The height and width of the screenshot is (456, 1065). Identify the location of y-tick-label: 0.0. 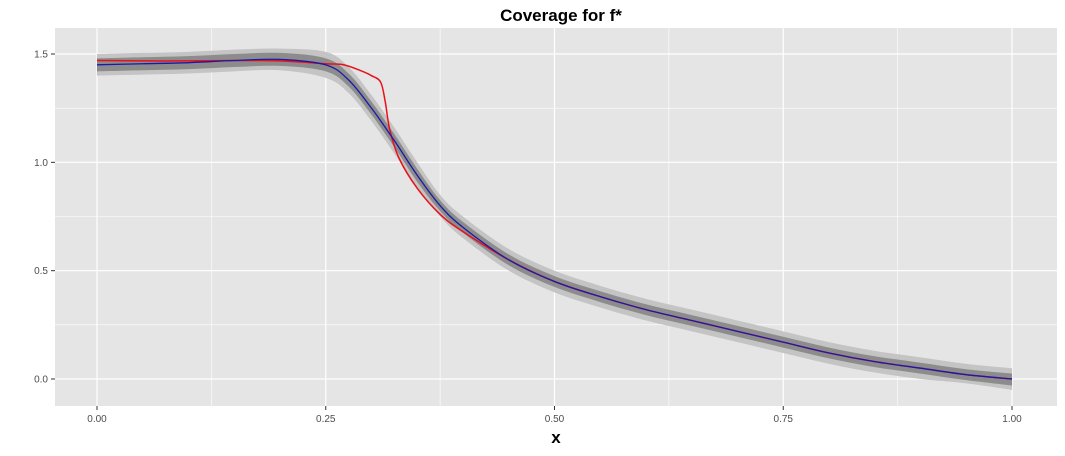
(41, 380).